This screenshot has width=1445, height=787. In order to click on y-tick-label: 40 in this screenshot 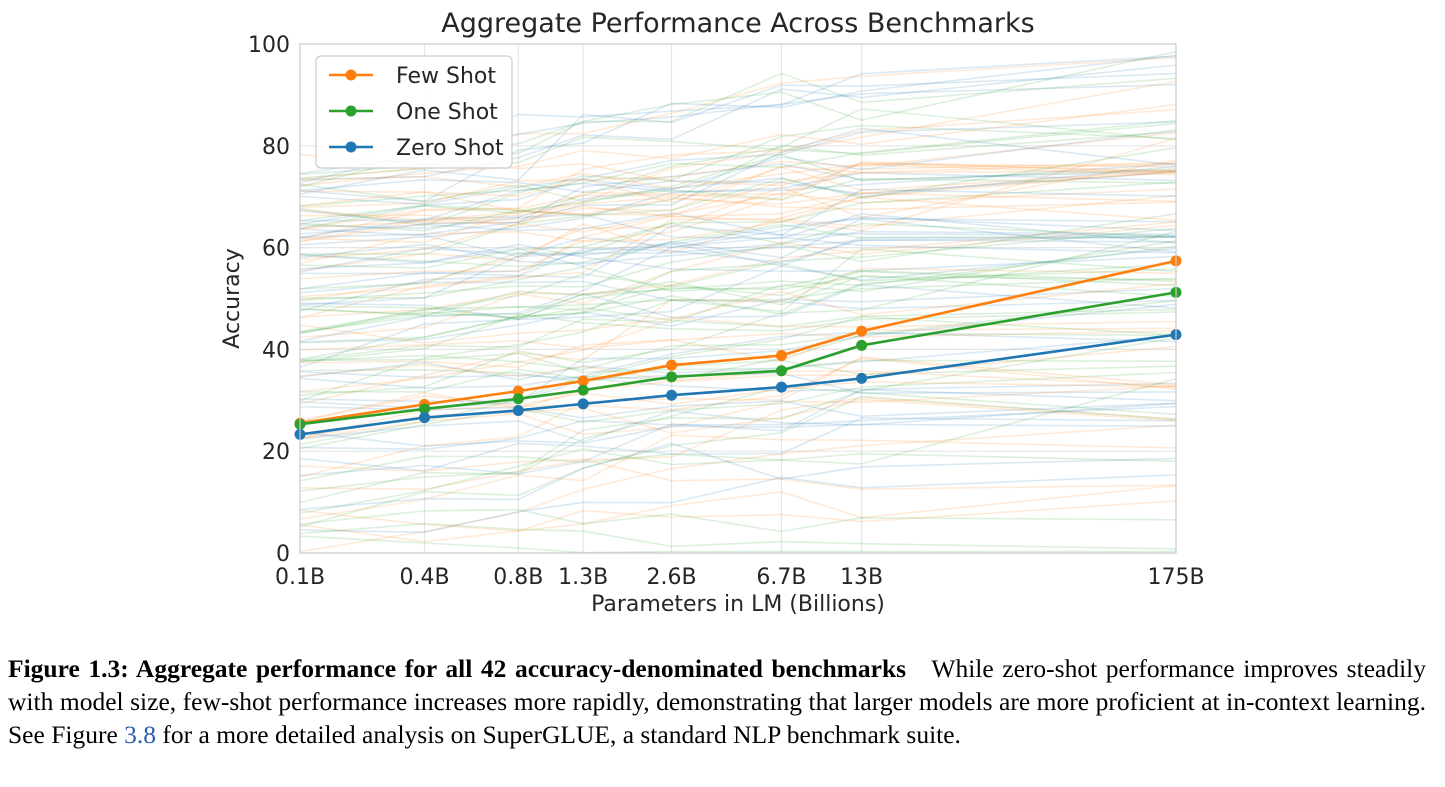, I will do `click(276, 350)`.